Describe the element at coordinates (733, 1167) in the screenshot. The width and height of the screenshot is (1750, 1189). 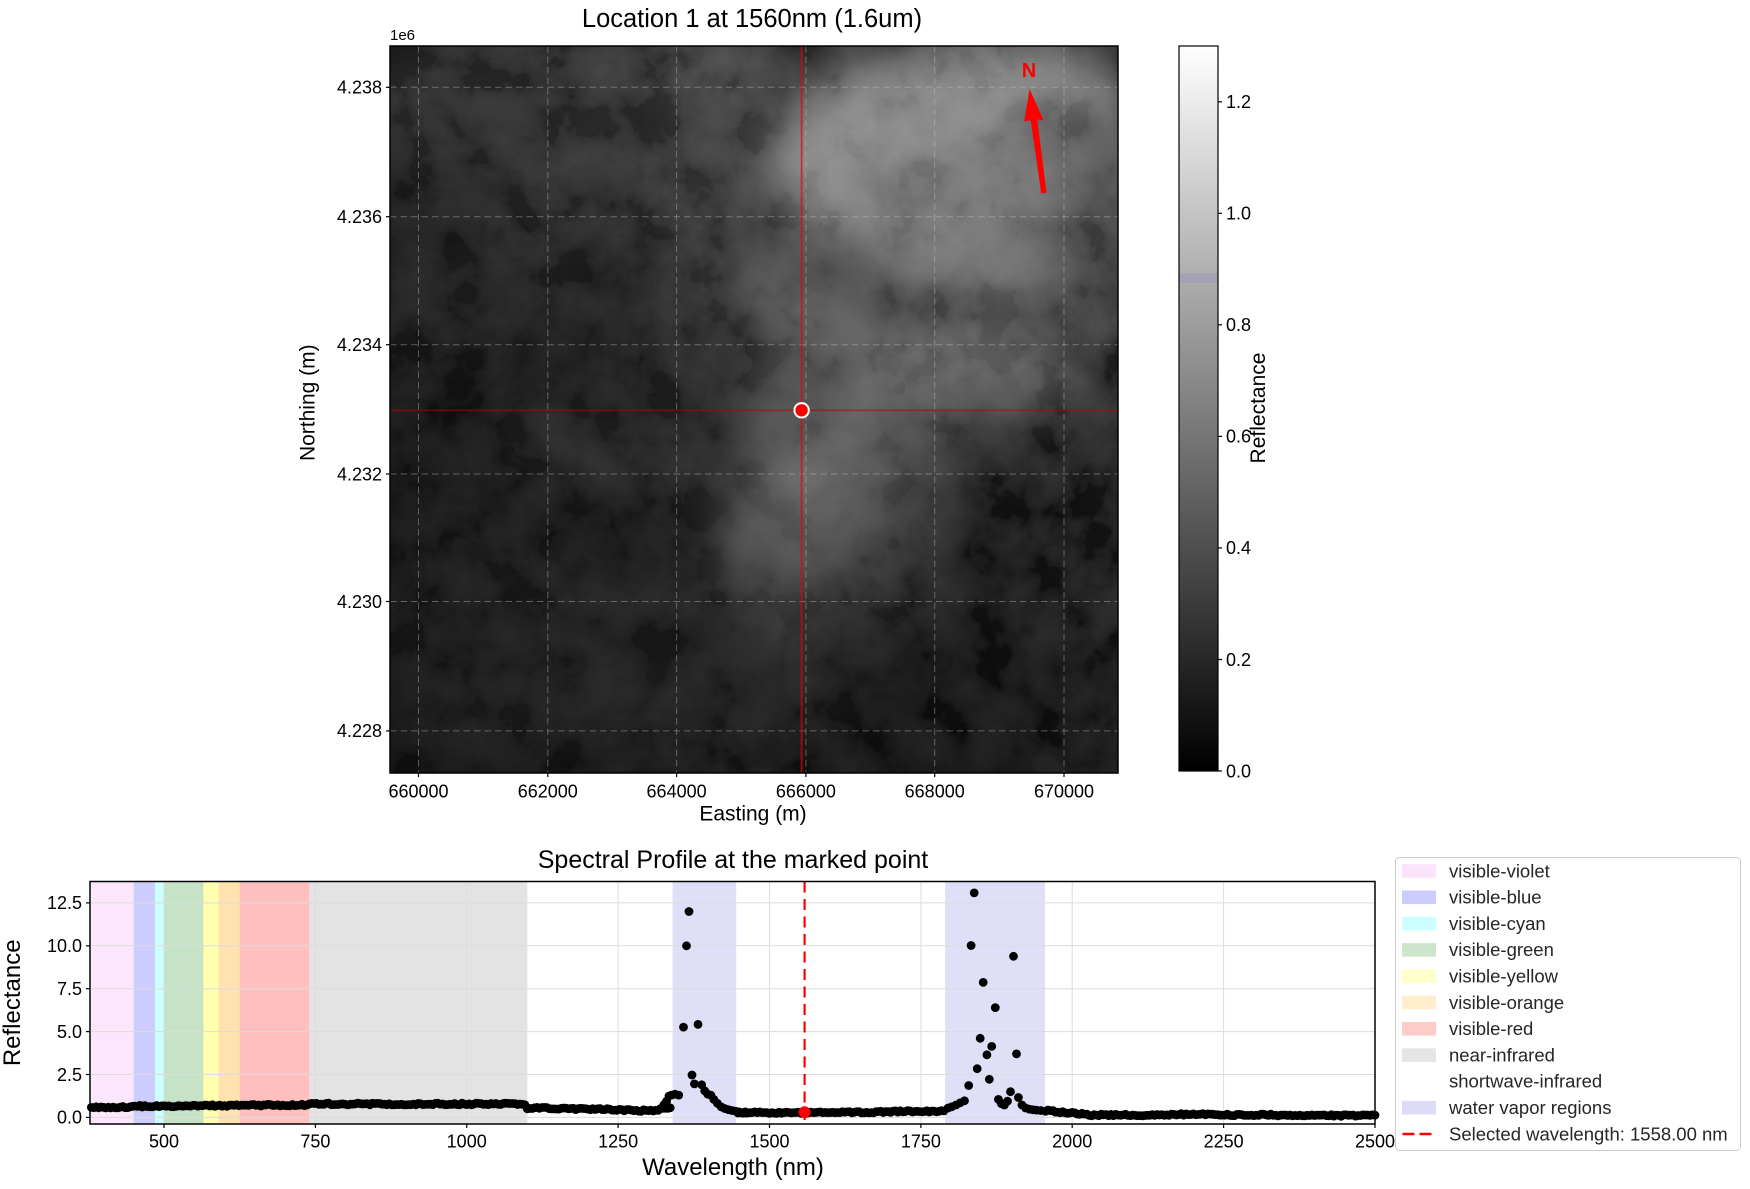
I see `svg-text: Wavelength (nm)` at that location.